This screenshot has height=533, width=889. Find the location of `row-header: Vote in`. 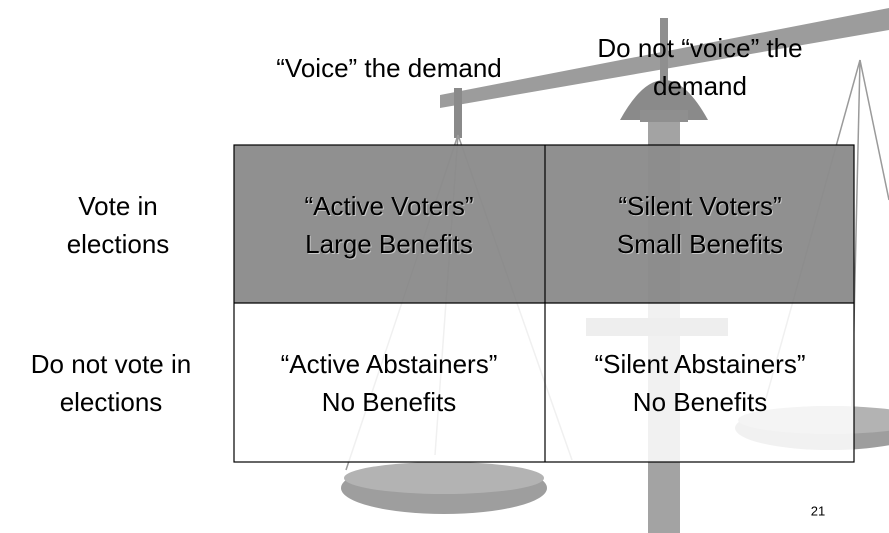

row-header: Vote in is located at coordinates (118, 206).